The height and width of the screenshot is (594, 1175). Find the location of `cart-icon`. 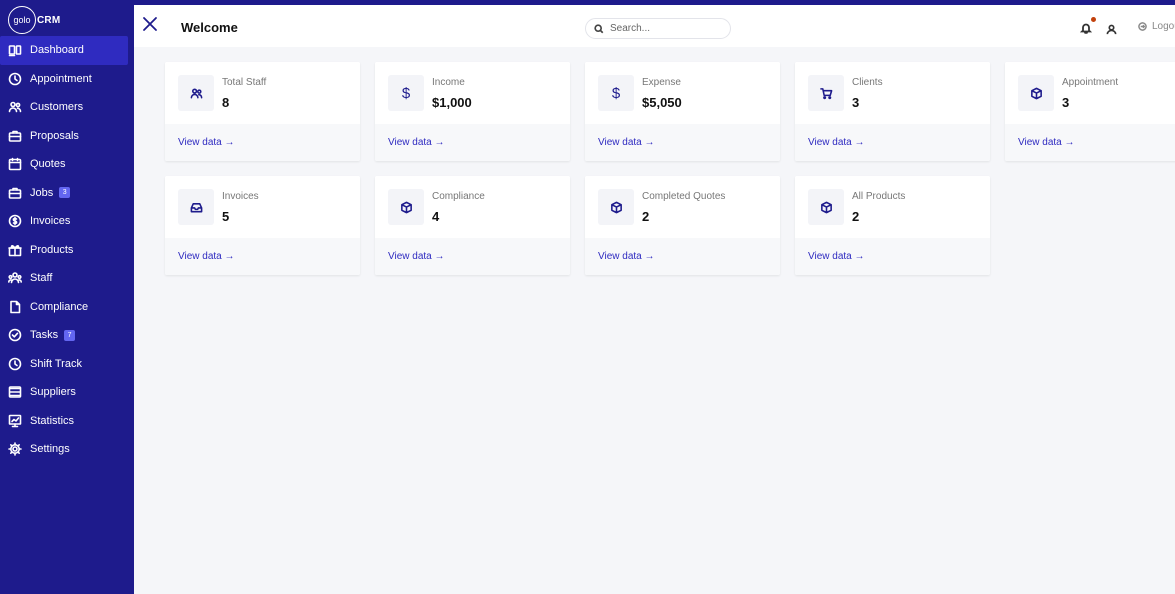

cart-icon is located at coordinates (825, 93).